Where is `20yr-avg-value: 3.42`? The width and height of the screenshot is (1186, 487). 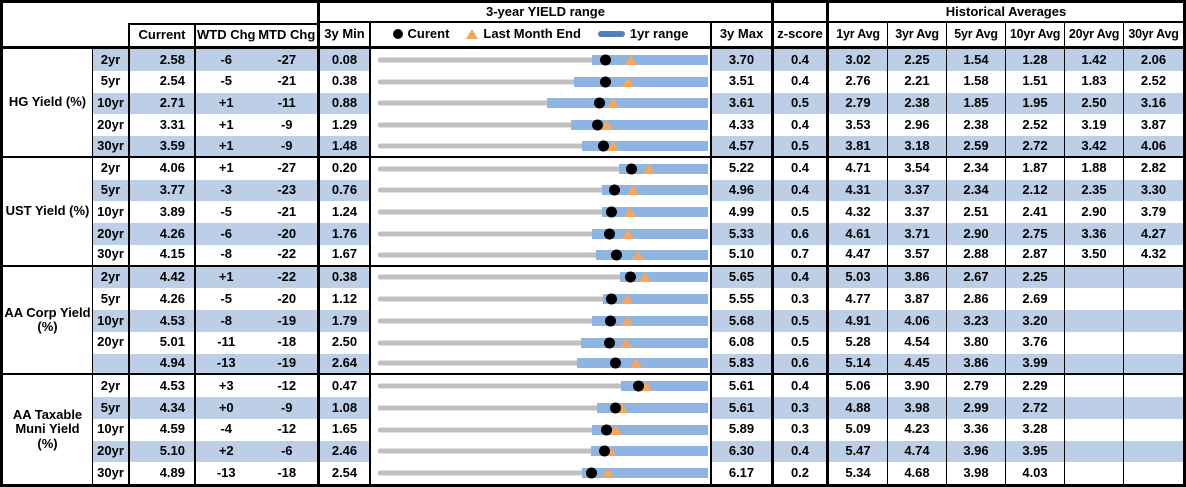
20yr-avg-value: 3.42 is located at coordinates (1094, 147).